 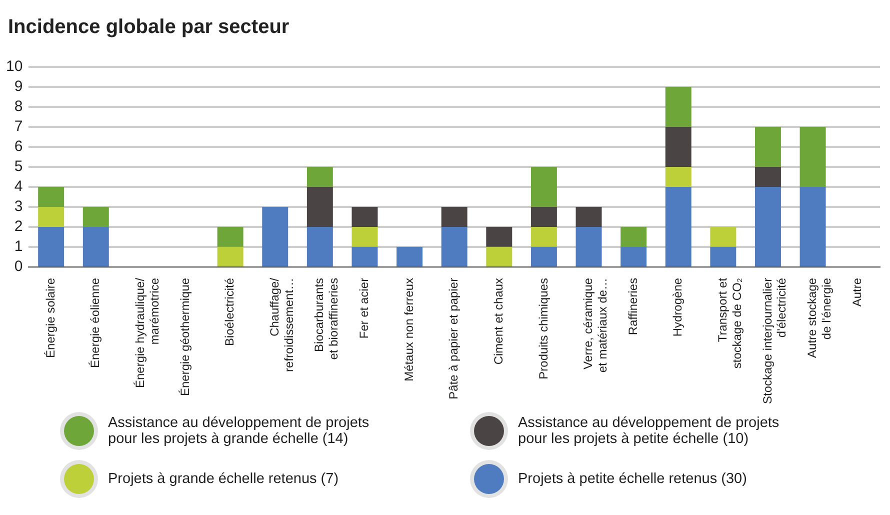 I want to click on x-tick-label: Raffineries, so click(x=633, y=307).